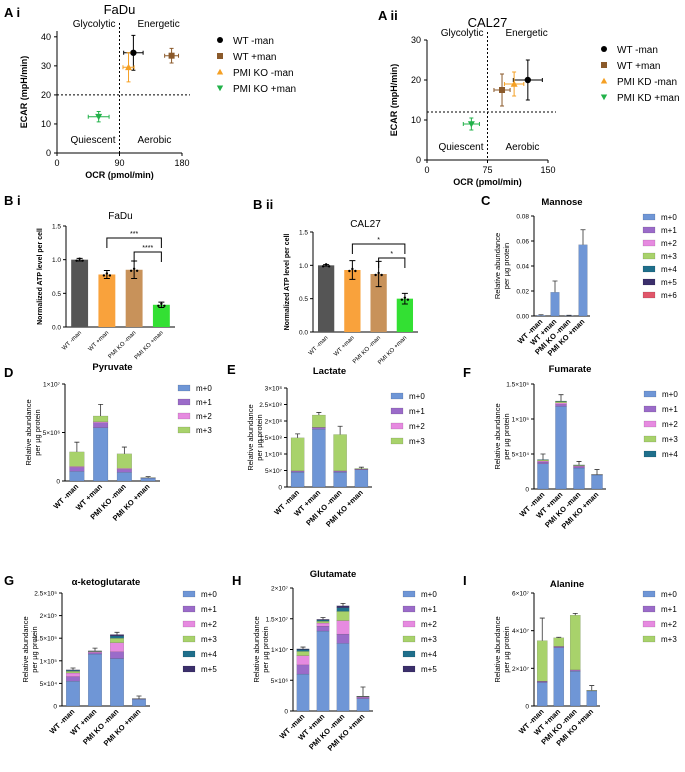 This screenshot has width=685, height=772. Describe the element at coordinates (8, 372) in the screenshot. I see `panel-label-d: D` at that location.